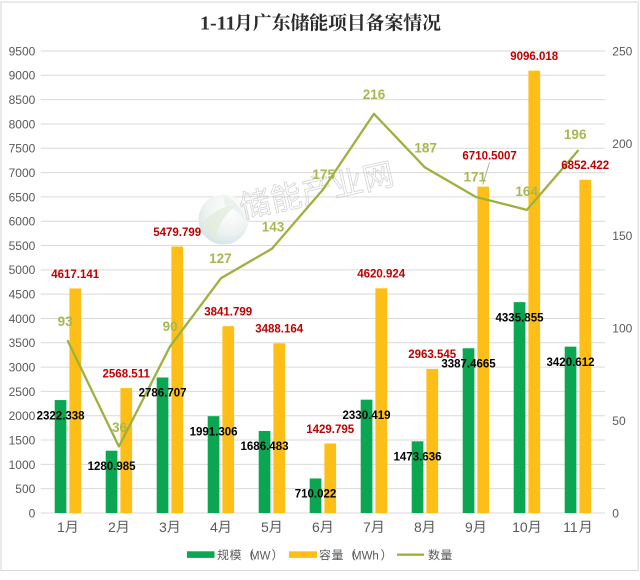 This screenshot has width=640, height=580. Describe the element at coordinates (418, 527) in the screenshot. I see `svg-text: 8` at that location.